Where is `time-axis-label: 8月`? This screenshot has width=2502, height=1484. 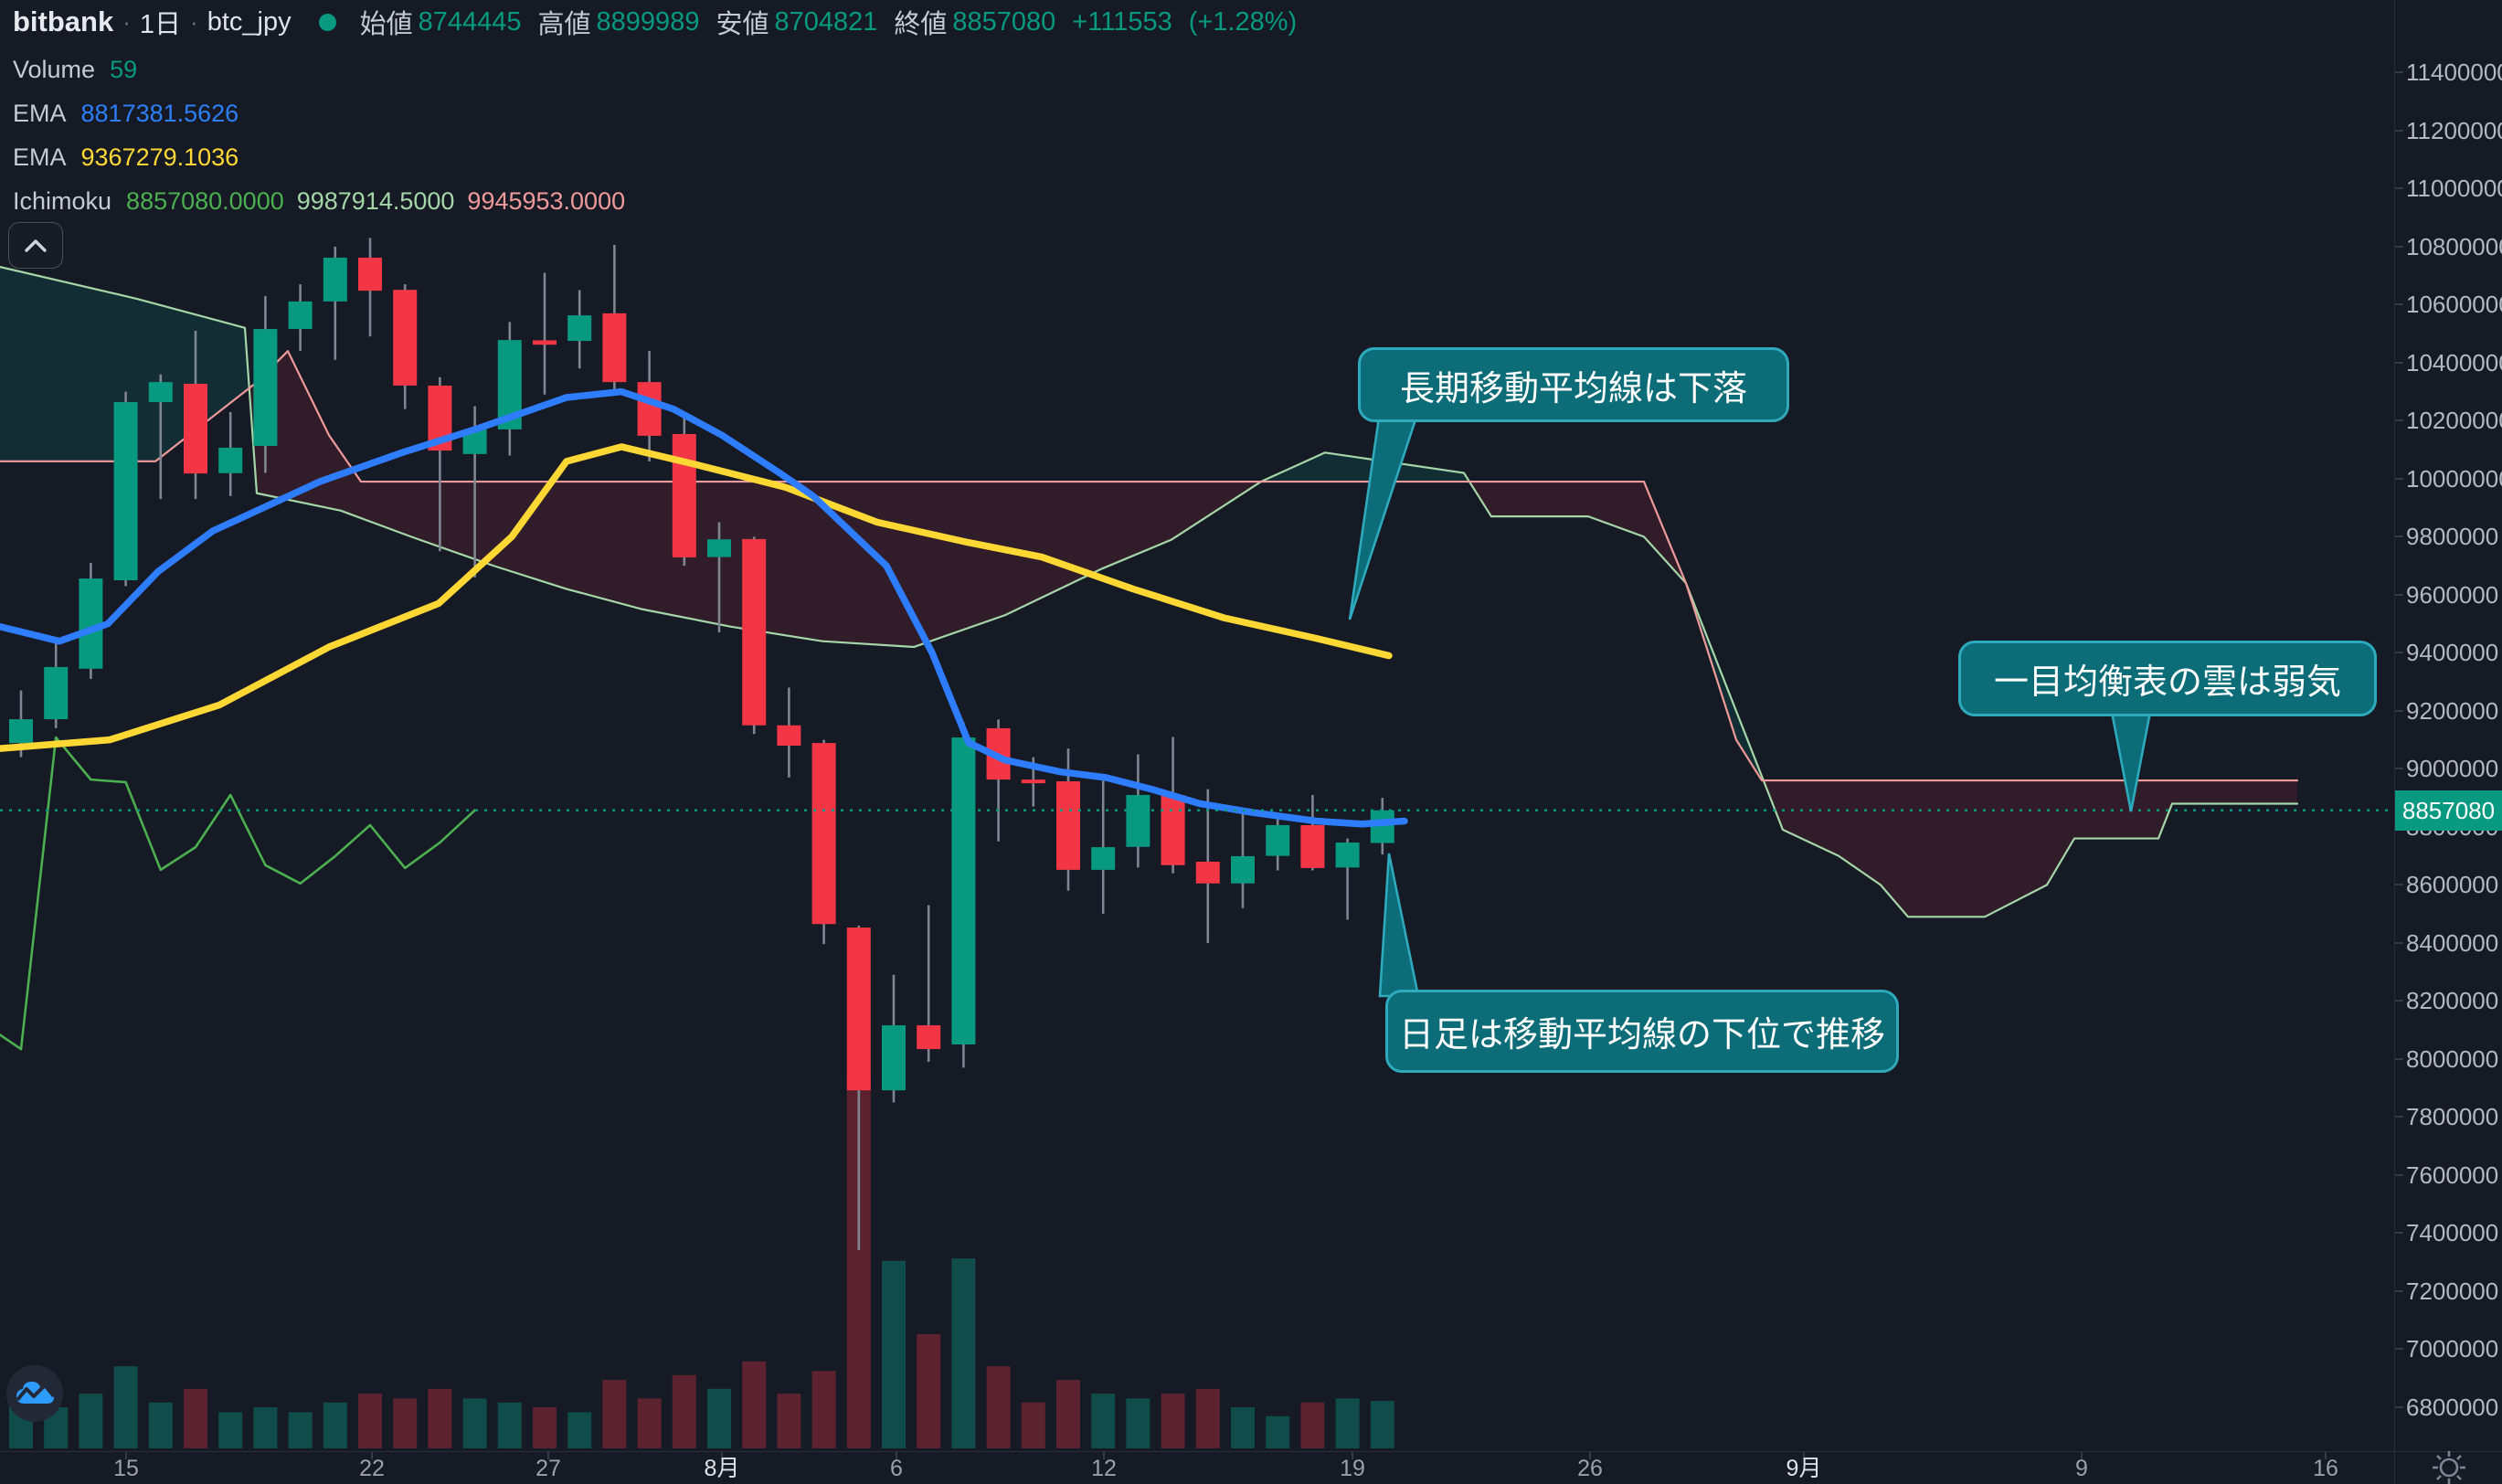
time-axis-label: 8月 is located at coordinates (722, 1468).